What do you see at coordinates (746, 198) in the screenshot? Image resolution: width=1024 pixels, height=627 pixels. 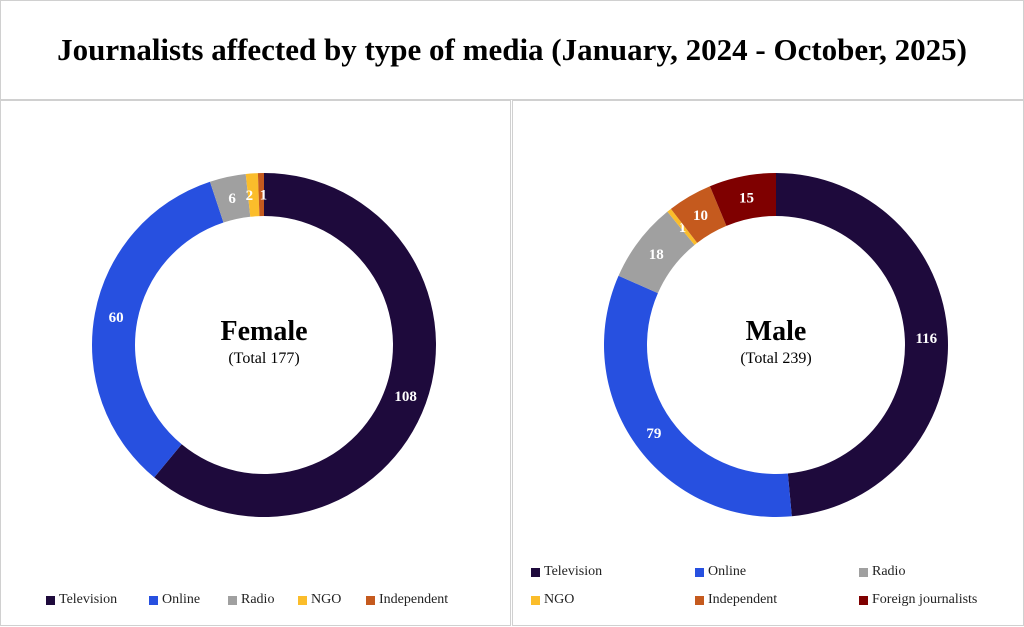 I see `data-label: 15` at bounding box center [746, 198].